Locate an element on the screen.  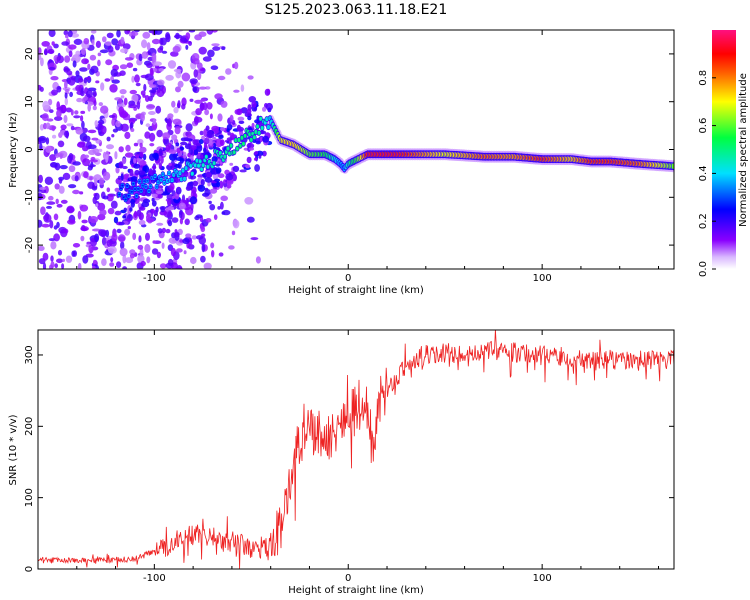
snr-y-label: SNR (10 * v/v) is located at coordinates (13, 449).